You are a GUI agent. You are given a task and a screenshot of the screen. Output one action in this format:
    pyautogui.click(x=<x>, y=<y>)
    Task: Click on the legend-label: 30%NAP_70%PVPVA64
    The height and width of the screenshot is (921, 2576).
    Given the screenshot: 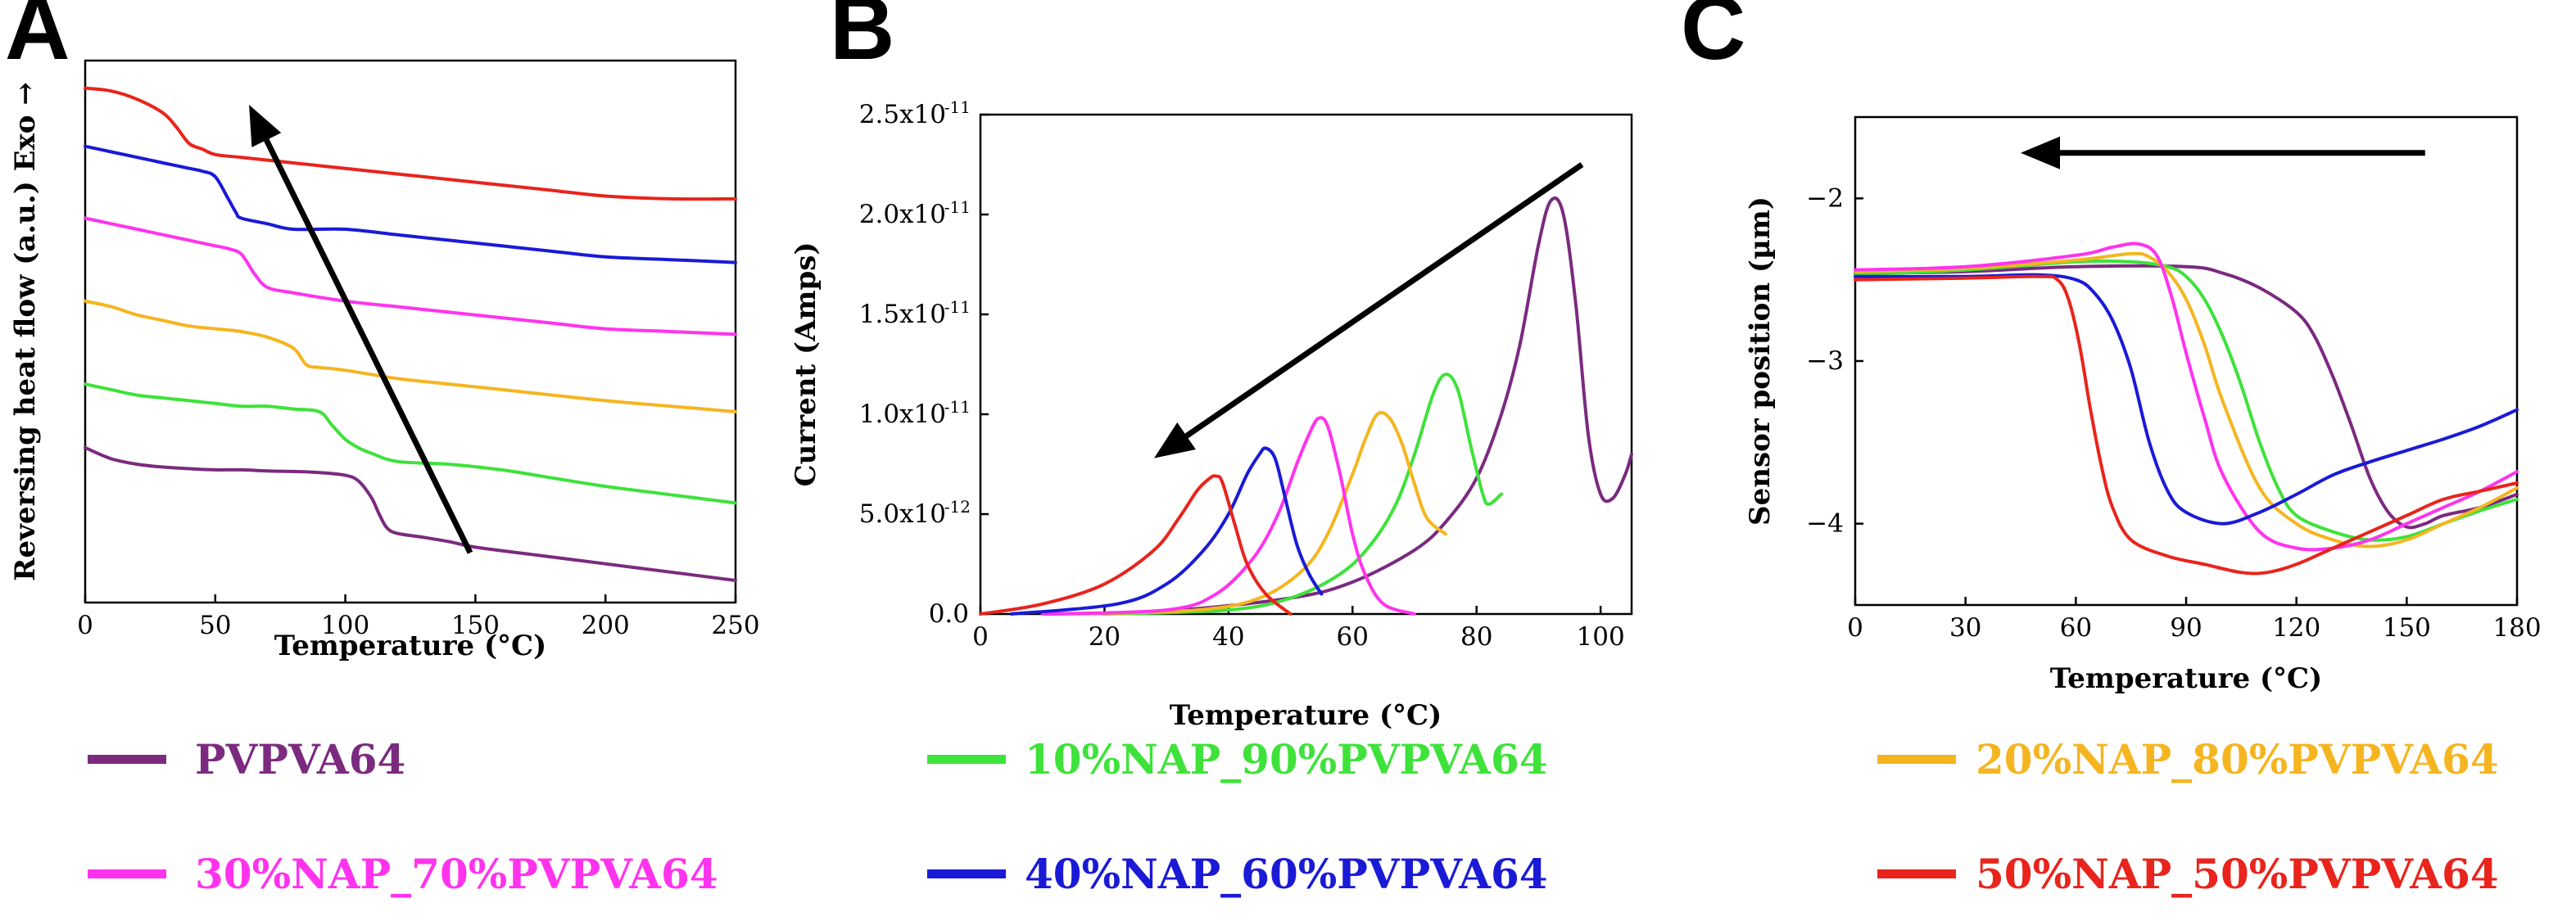 What is the action you would take?
    pyautogui.click(x=456, y=874)
    